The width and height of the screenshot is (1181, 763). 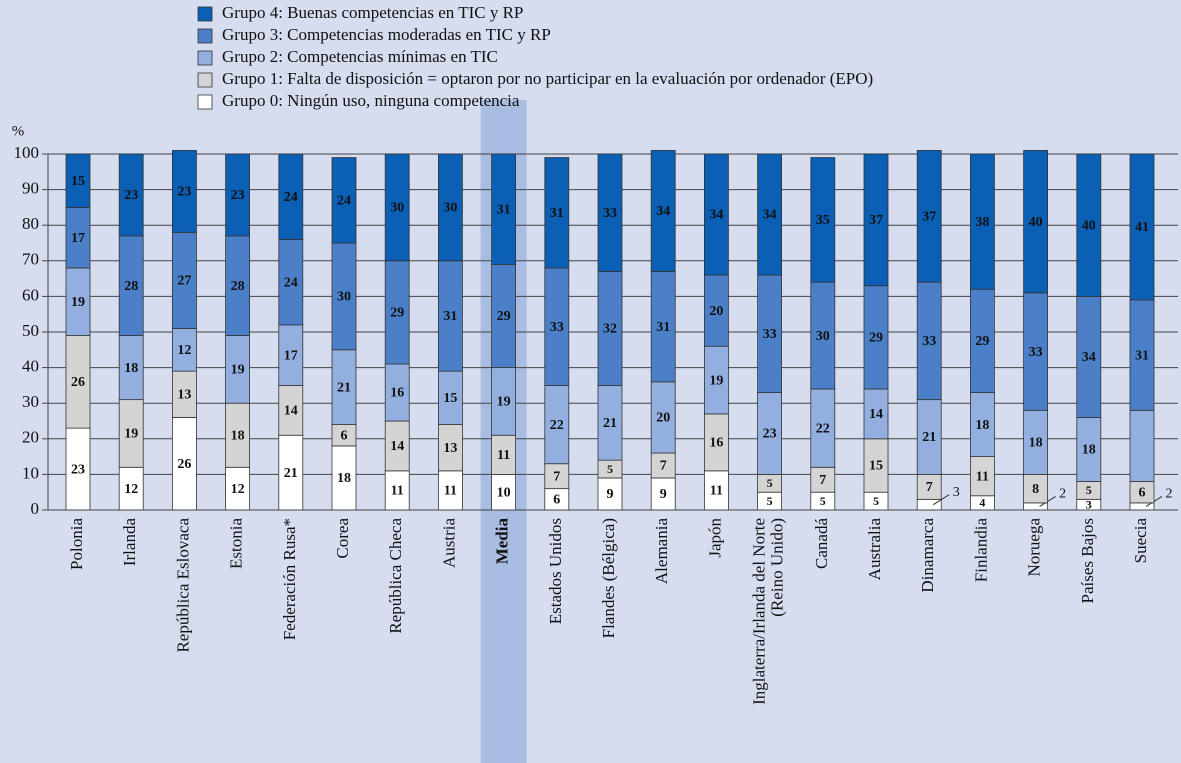 What do you see at coordinates (397, 208) in the screenshot?
I see `data-label: 30` at bounding box center [397, 208].